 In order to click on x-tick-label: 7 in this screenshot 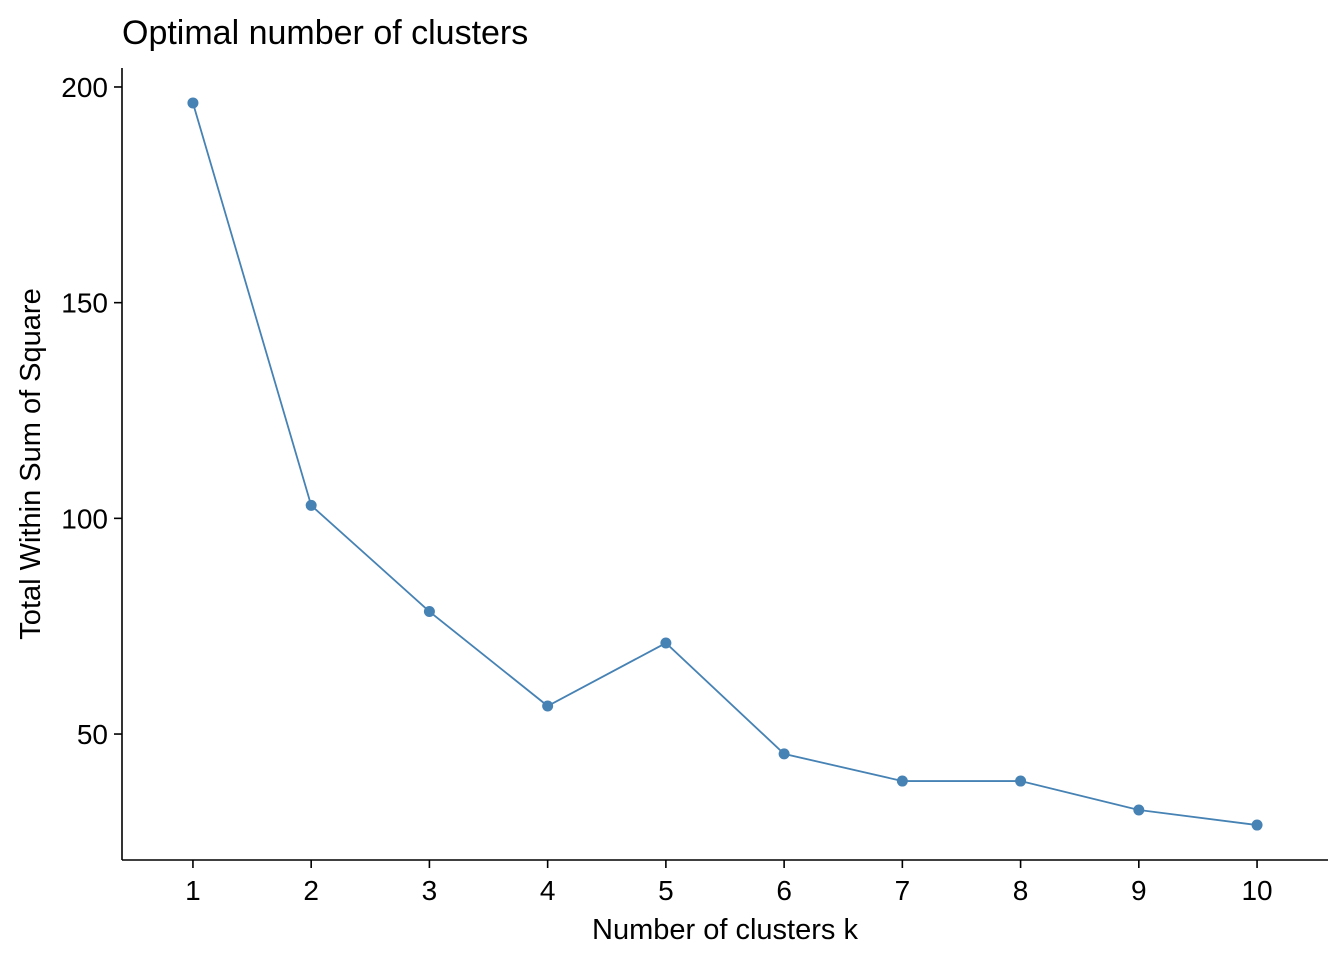, I will do `click(903, 890)`.